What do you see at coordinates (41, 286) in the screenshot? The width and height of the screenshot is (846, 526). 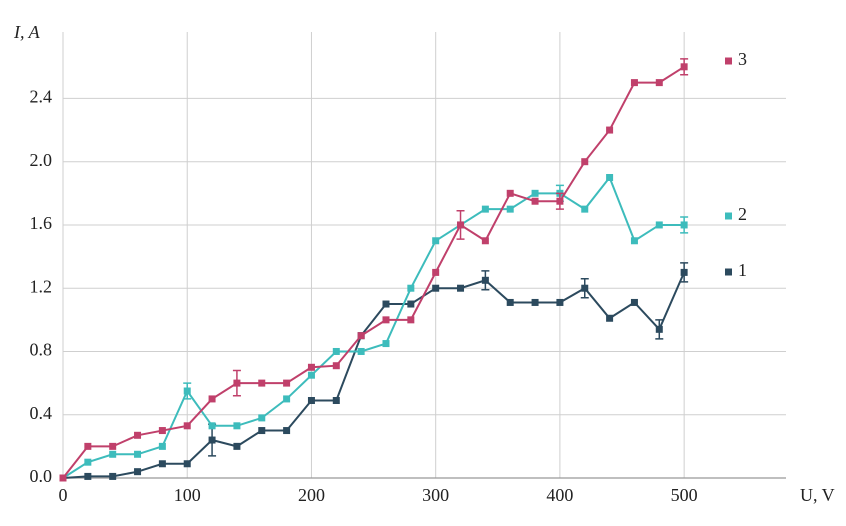 I see `y-tick-label: 1.2` at bounding box center [41, 286].